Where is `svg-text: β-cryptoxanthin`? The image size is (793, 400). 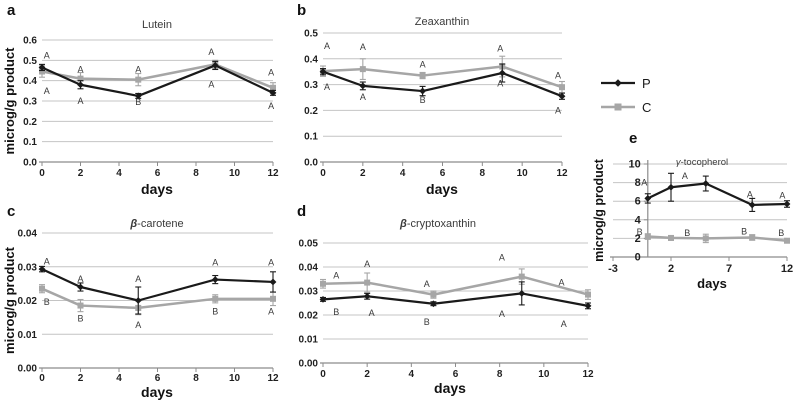
svg-text: β-cryptoxanthin is located at coordinates (437, 224).